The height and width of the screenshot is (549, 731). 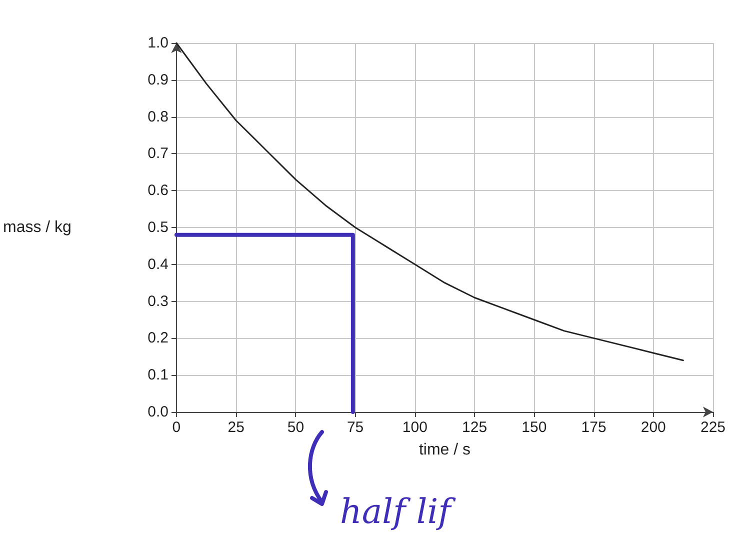 What do you see at coordinates (158, 264) in the screenshot?
I see `y-tick-label: 0.4` at bounding box center [158, 264].